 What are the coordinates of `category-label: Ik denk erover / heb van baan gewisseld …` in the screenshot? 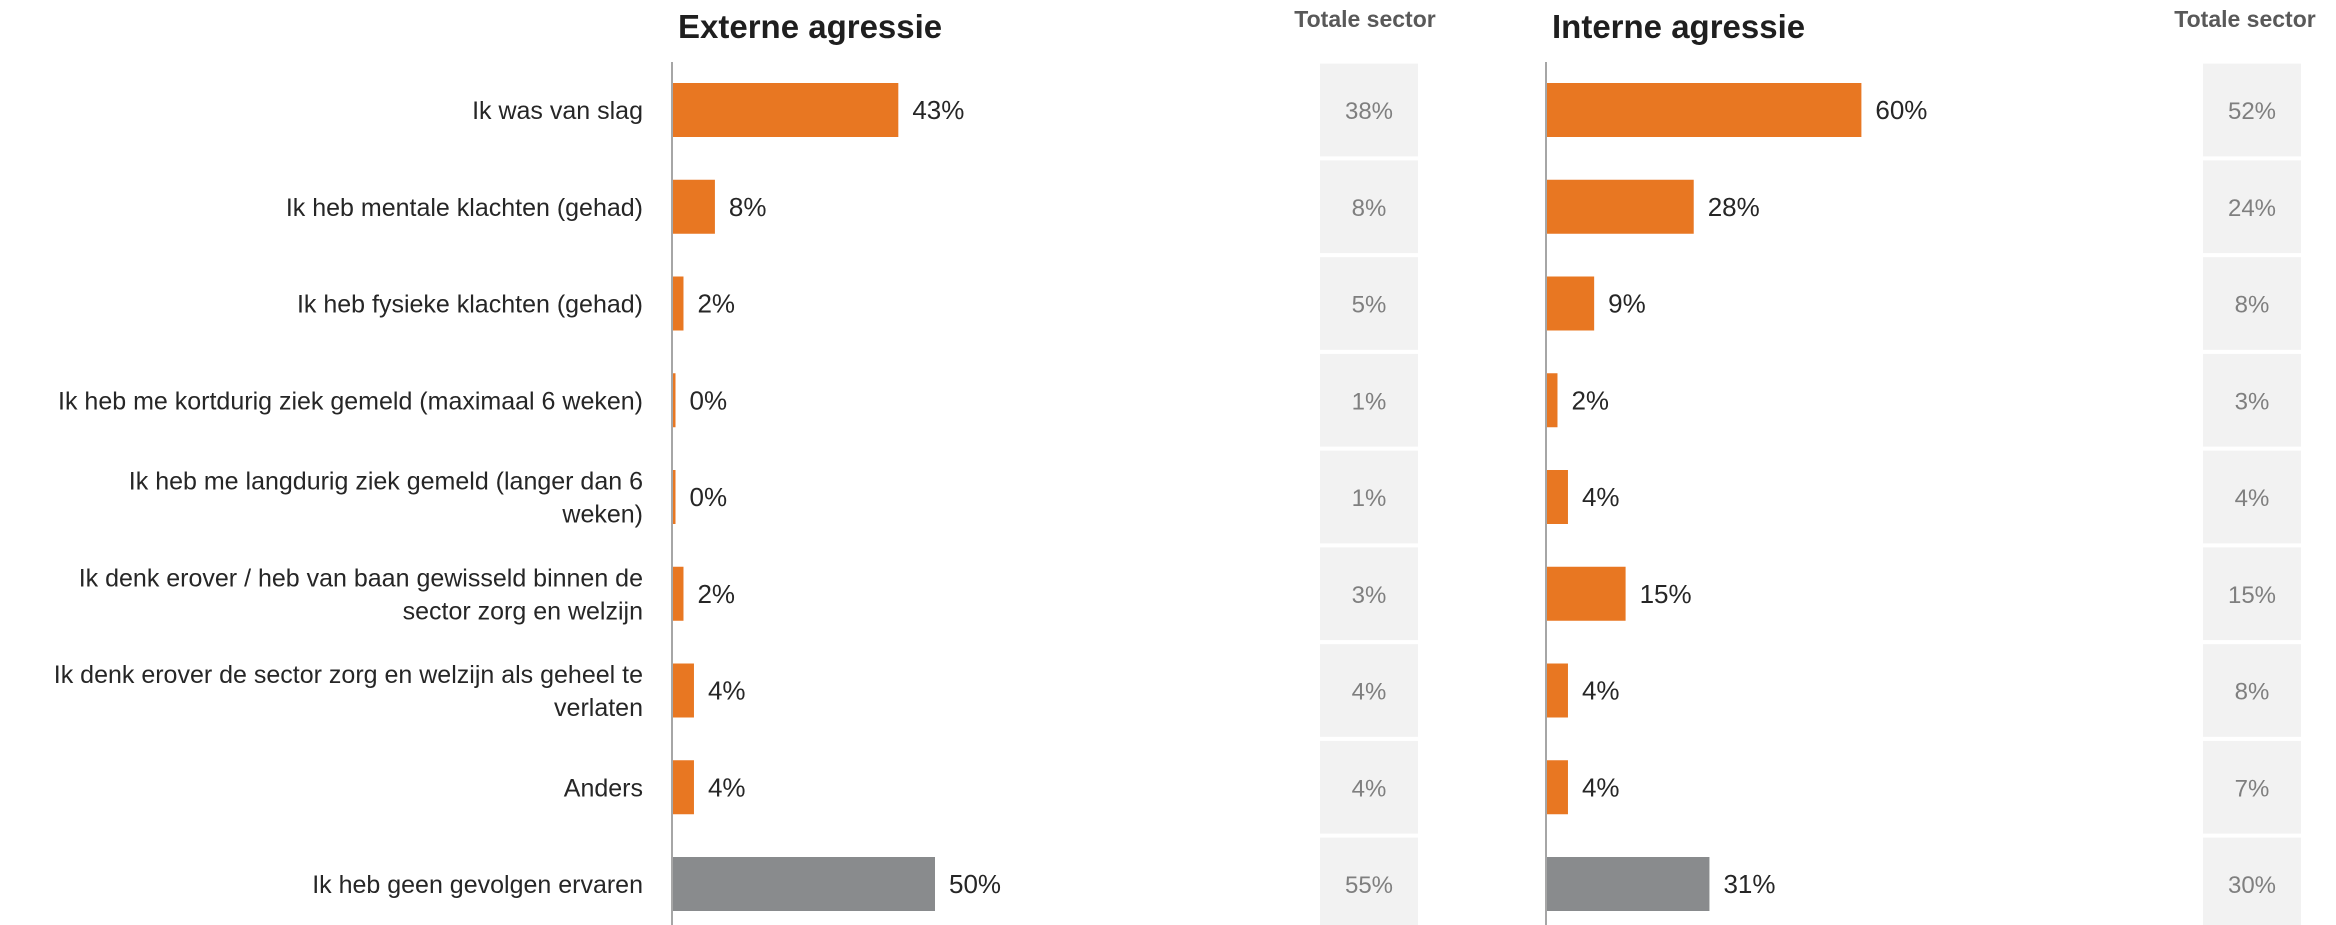 It's located at (361, 594).